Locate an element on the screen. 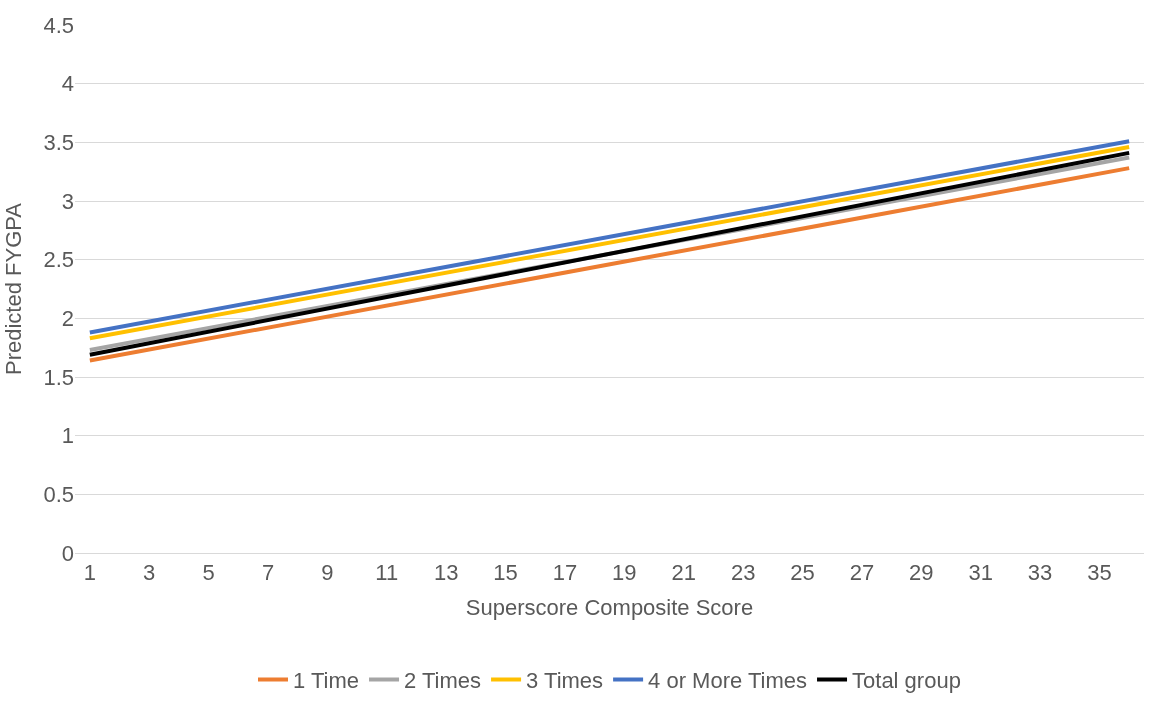 The image size is (1159, 713). x-tick-label: 21 is located at coordinates (683, 573).